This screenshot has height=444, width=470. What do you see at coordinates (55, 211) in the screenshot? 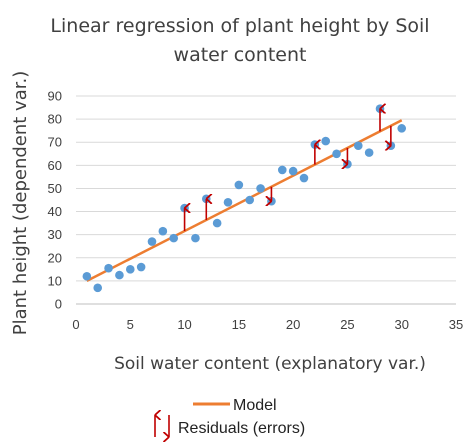
I see `y-tick-40: 40` at bounding box center [55, 211].